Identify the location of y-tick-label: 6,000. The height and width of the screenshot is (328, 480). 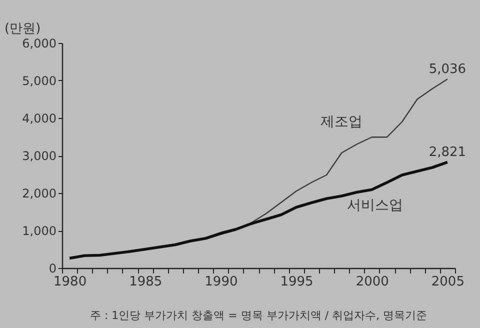
(39, 43).